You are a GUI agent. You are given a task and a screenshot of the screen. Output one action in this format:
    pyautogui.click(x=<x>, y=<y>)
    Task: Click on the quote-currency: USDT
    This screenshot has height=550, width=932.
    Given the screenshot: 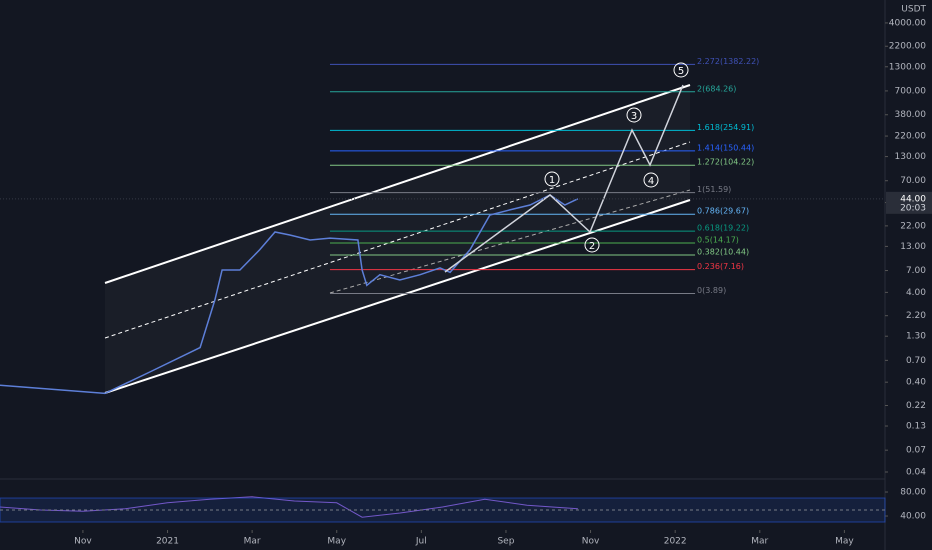 What is the action you would take?
    pyautogui.click(x=913, y=10)
    